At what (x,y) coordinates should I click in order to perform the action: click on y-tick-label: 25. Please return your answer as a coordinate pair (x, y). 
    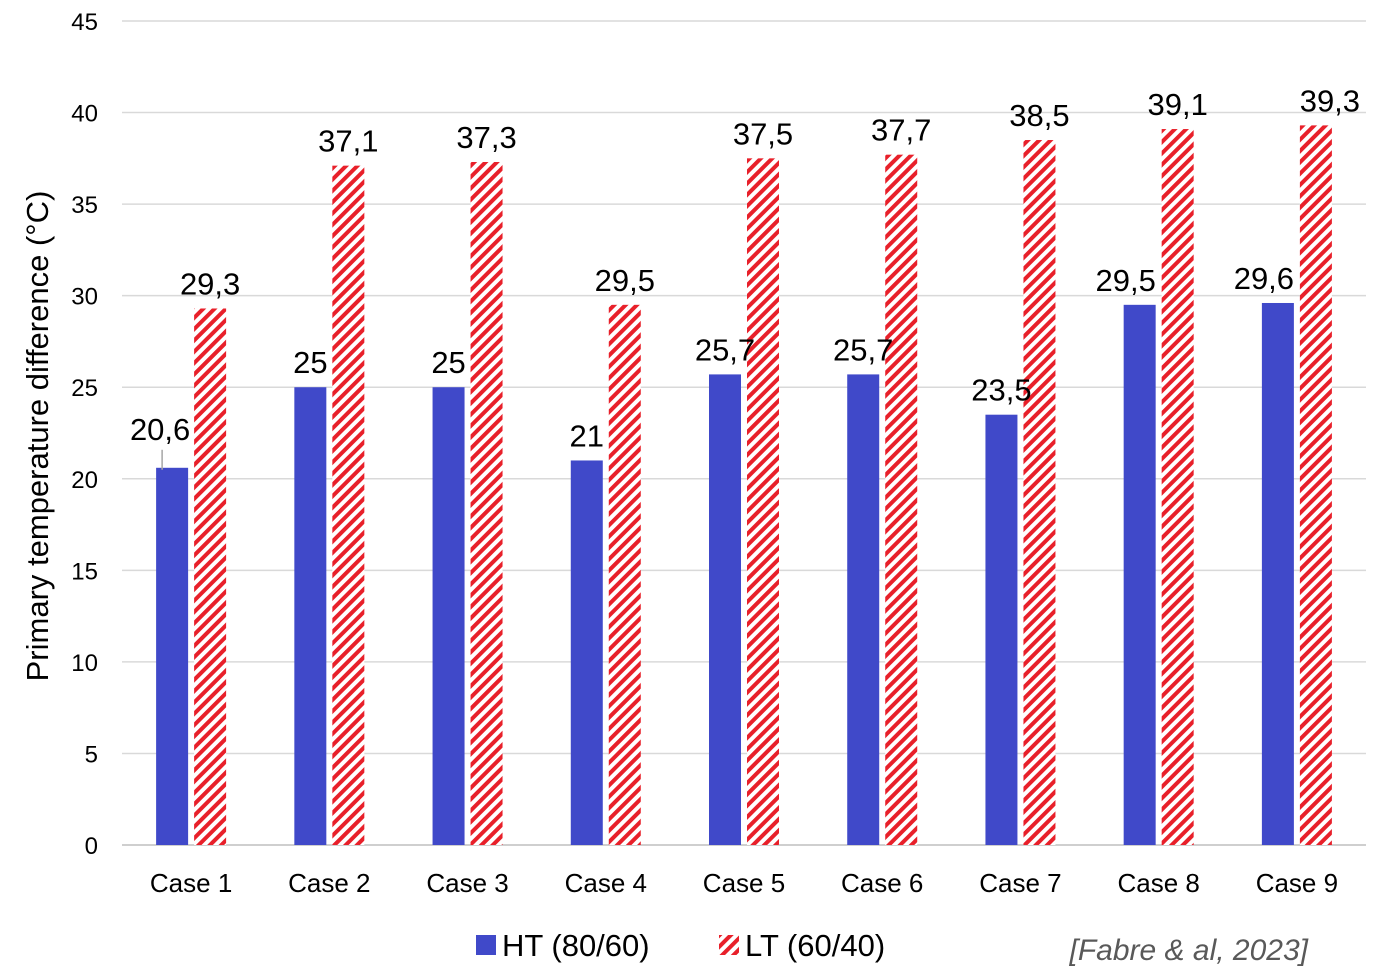
    Looking at the image, I should click on (84, 388).